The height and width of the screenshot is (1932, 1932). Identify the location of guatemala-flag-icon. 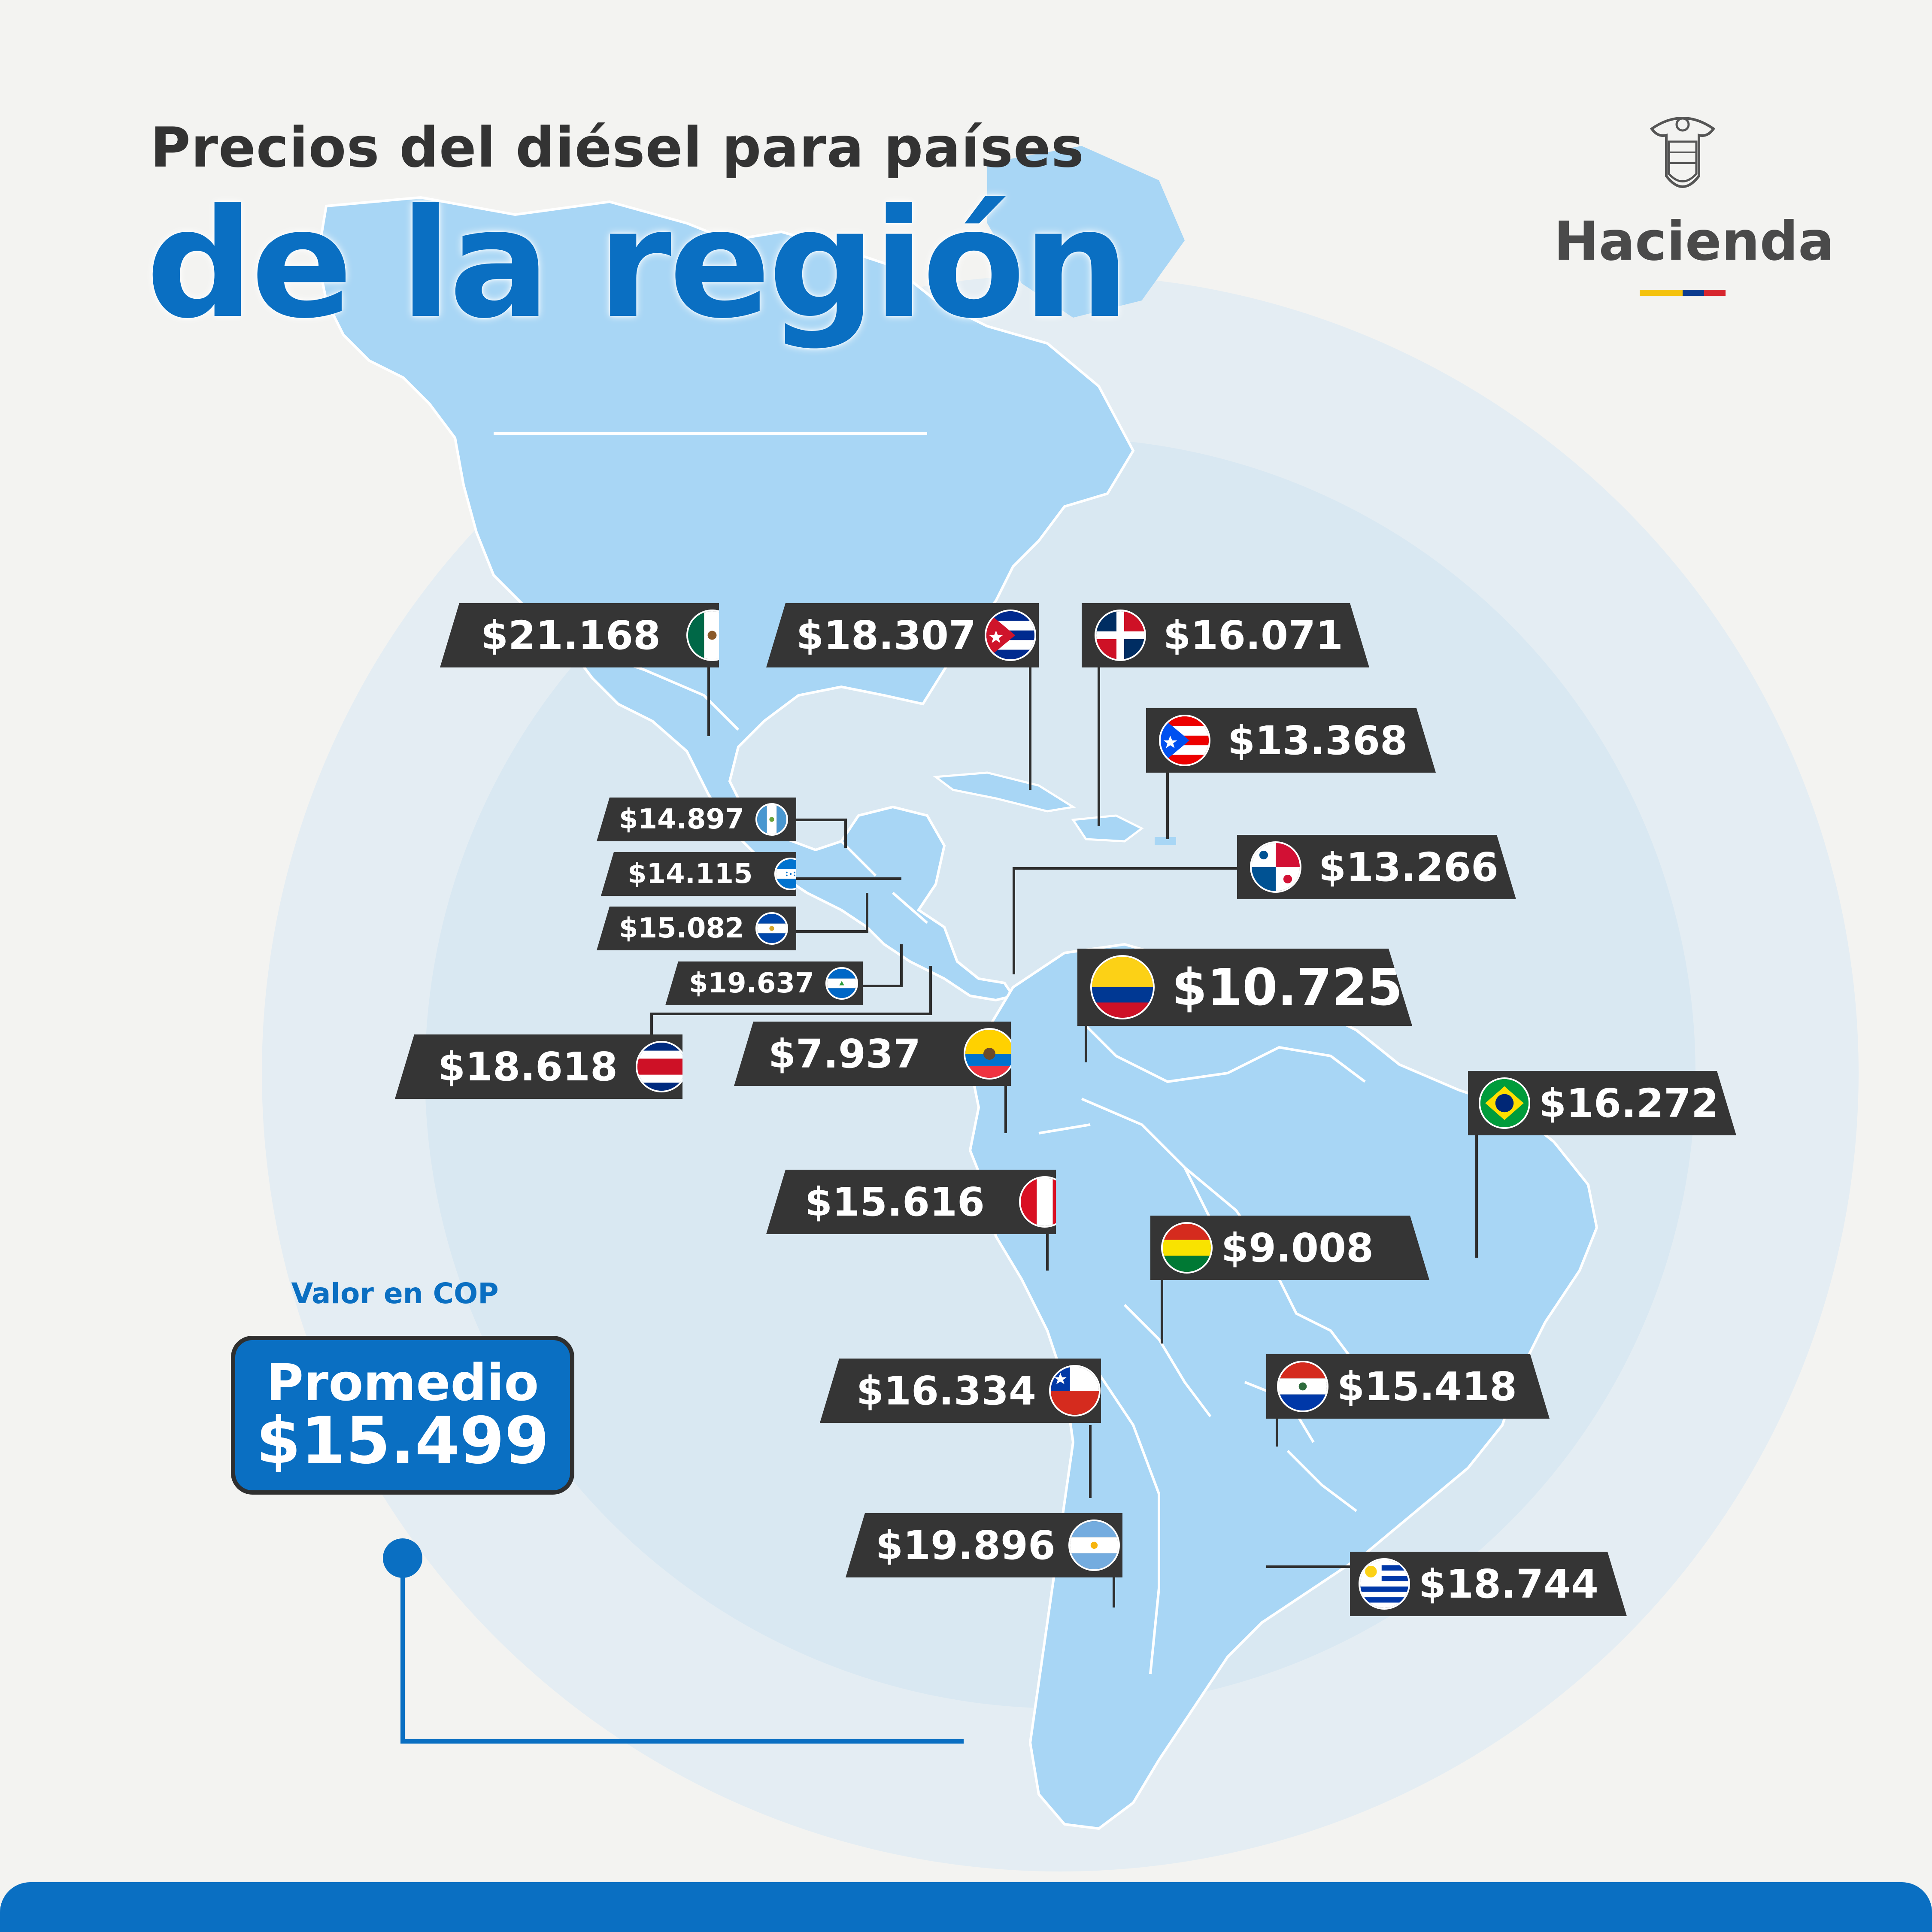
(771, 819).